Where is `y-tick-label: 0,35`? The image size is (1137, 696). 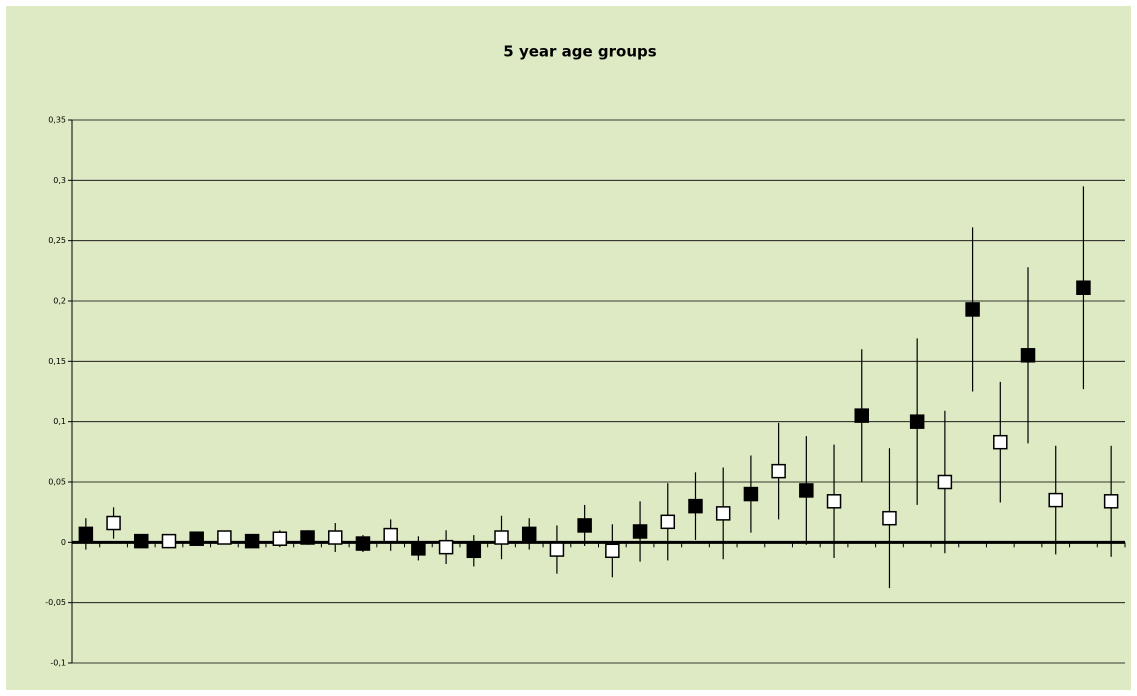
y-tick-label: 0,35 is located at coordinates (57, 120).